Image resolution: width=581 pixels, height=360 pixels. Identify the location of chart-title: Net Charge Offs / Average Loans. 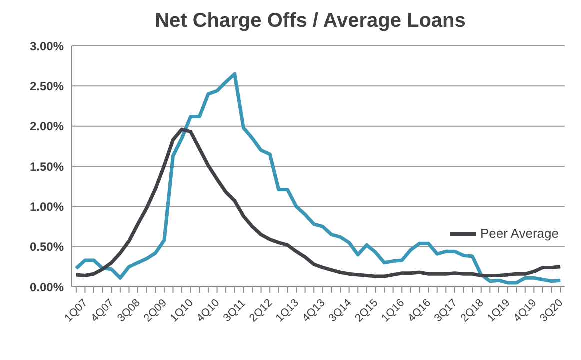
(310, 21).